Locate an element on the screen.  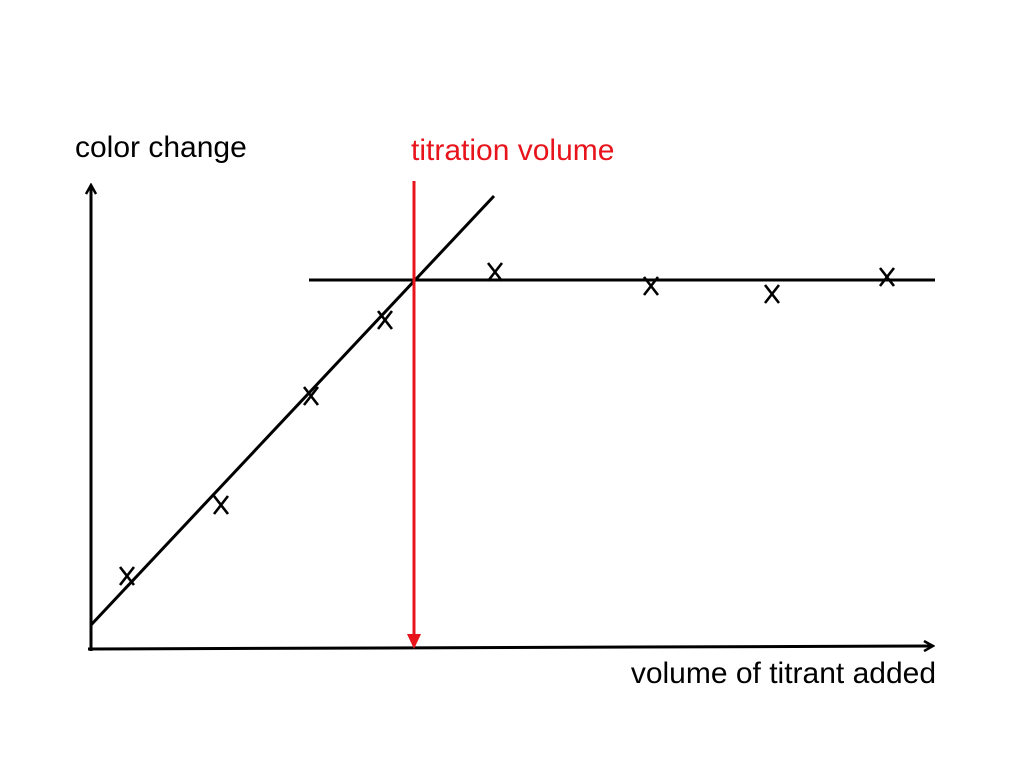
titration-volume-label: titration volume is located at coordinates (513, 150).